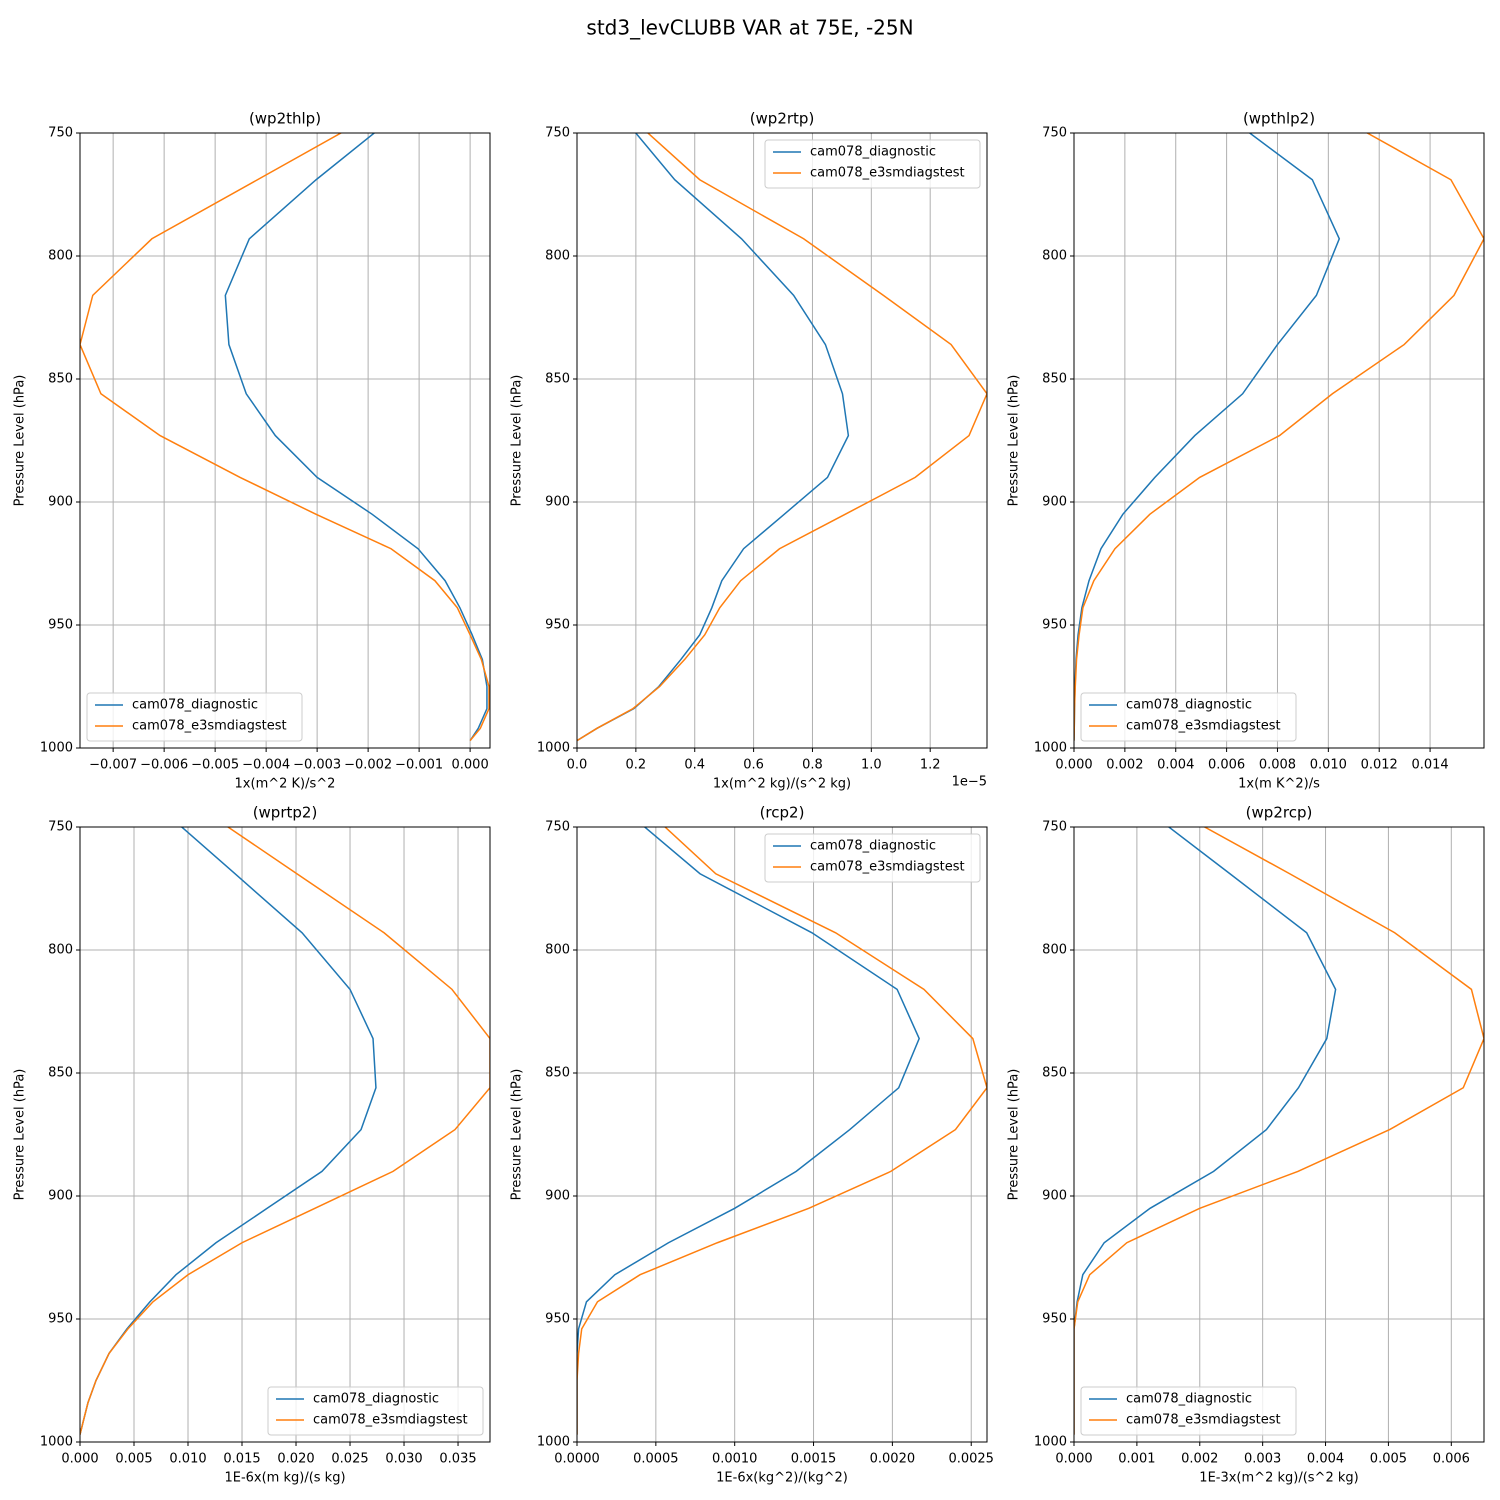 This screenshot has width=1500, height=1500. I want to click on x-tick-label: 0.0000, so click(577, 1459).